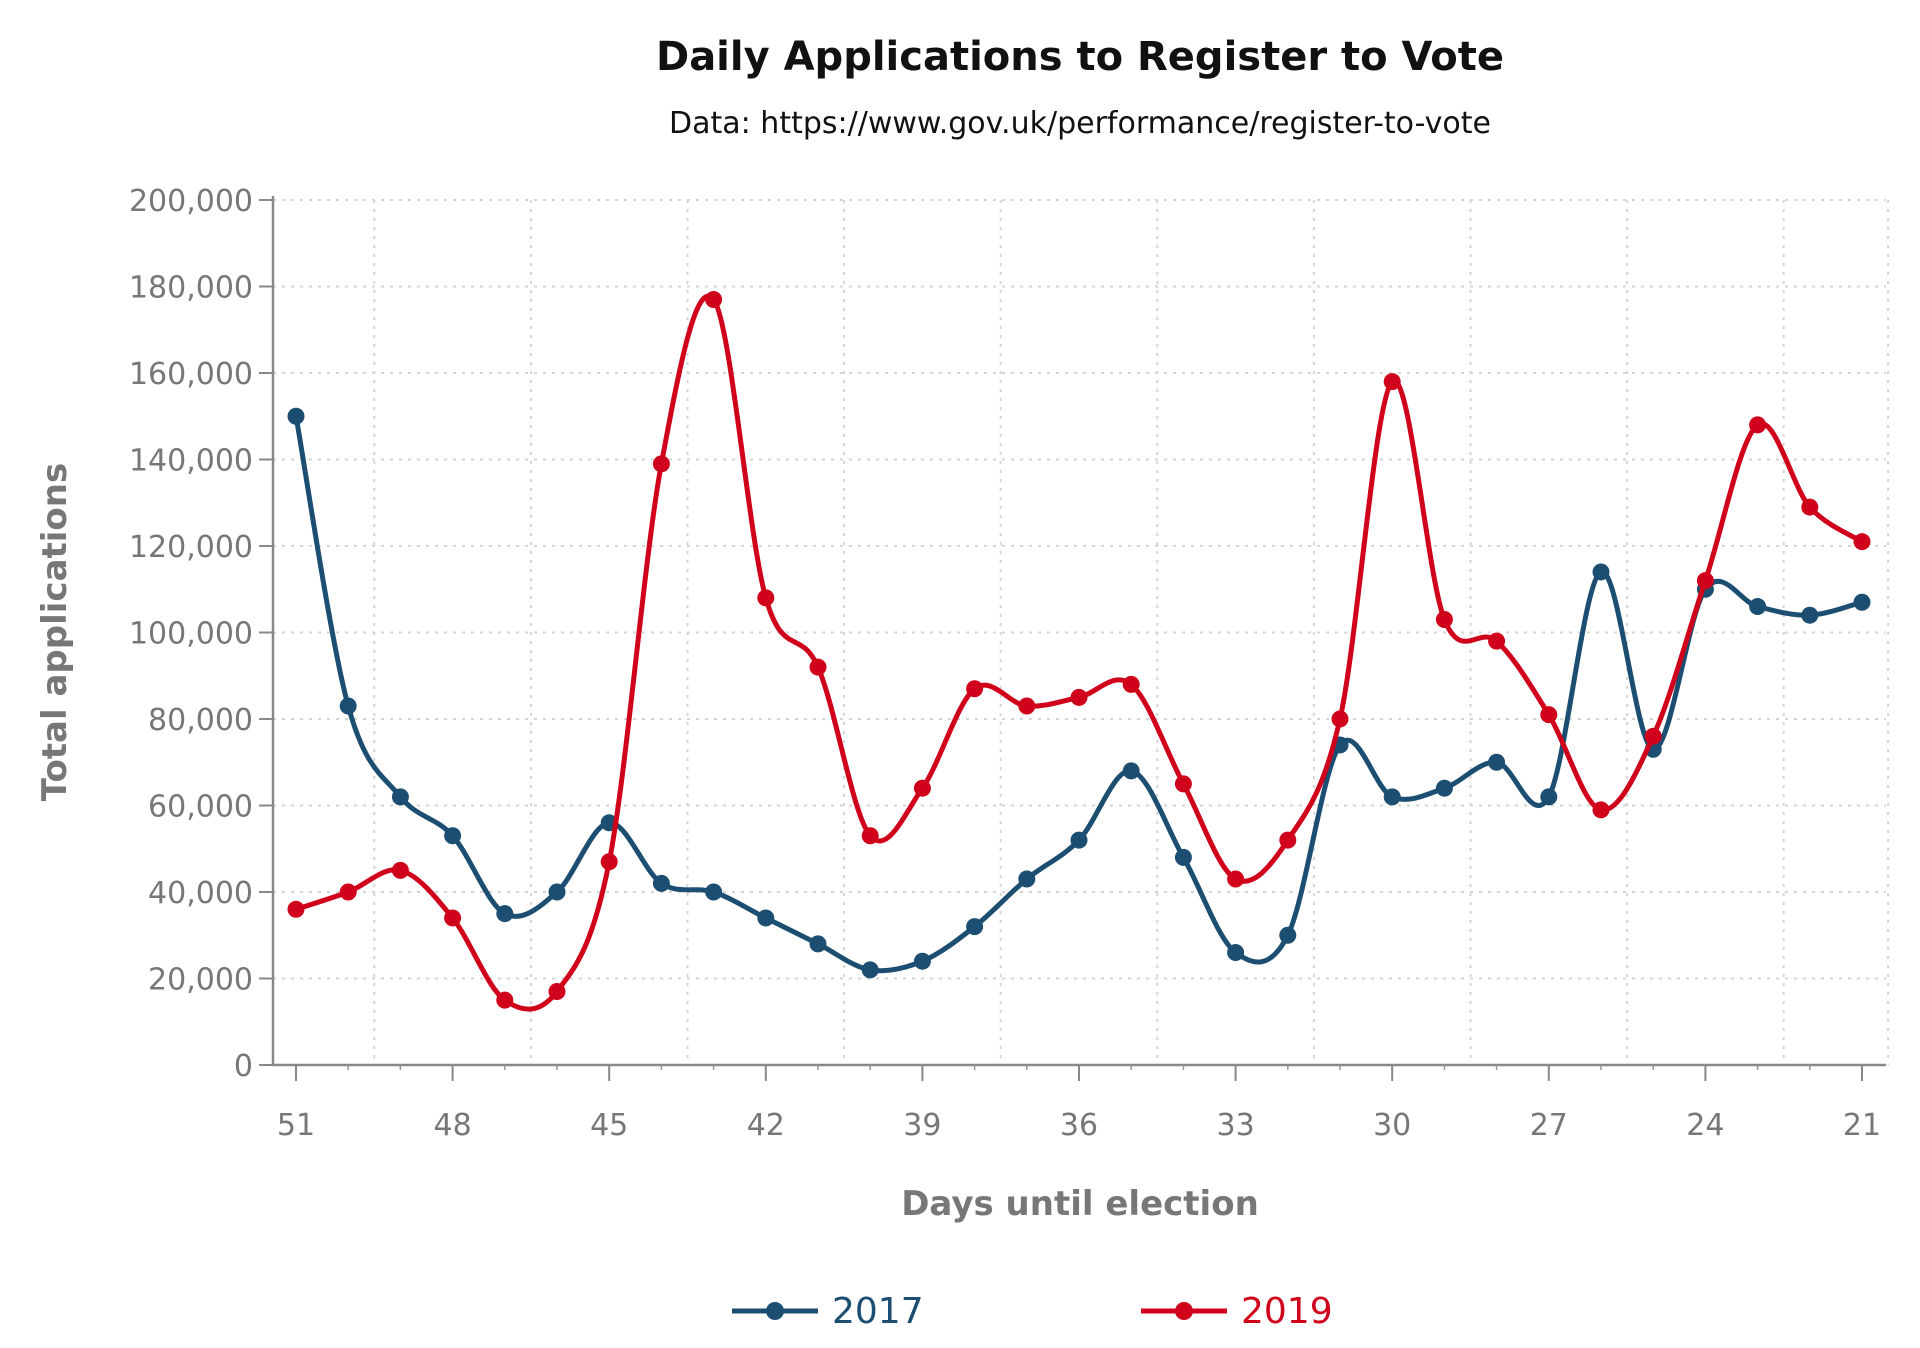 This screenshot has height=1348, width=1920. Describe the element at coordinates (1549, 1125) in the screenshot. I see `x-tick-label: 27` at that location.